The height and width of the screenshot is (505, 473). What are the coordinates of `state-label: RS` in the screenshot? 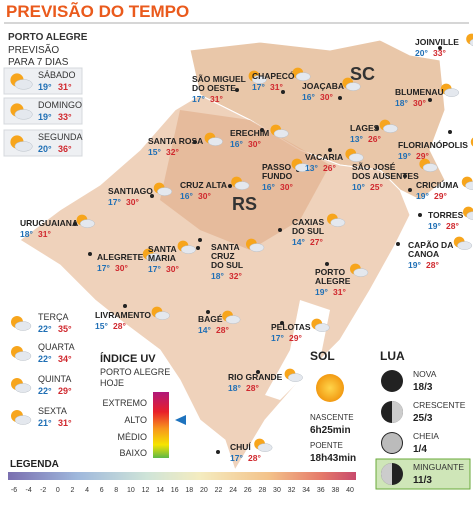 It's located at (244, 204).